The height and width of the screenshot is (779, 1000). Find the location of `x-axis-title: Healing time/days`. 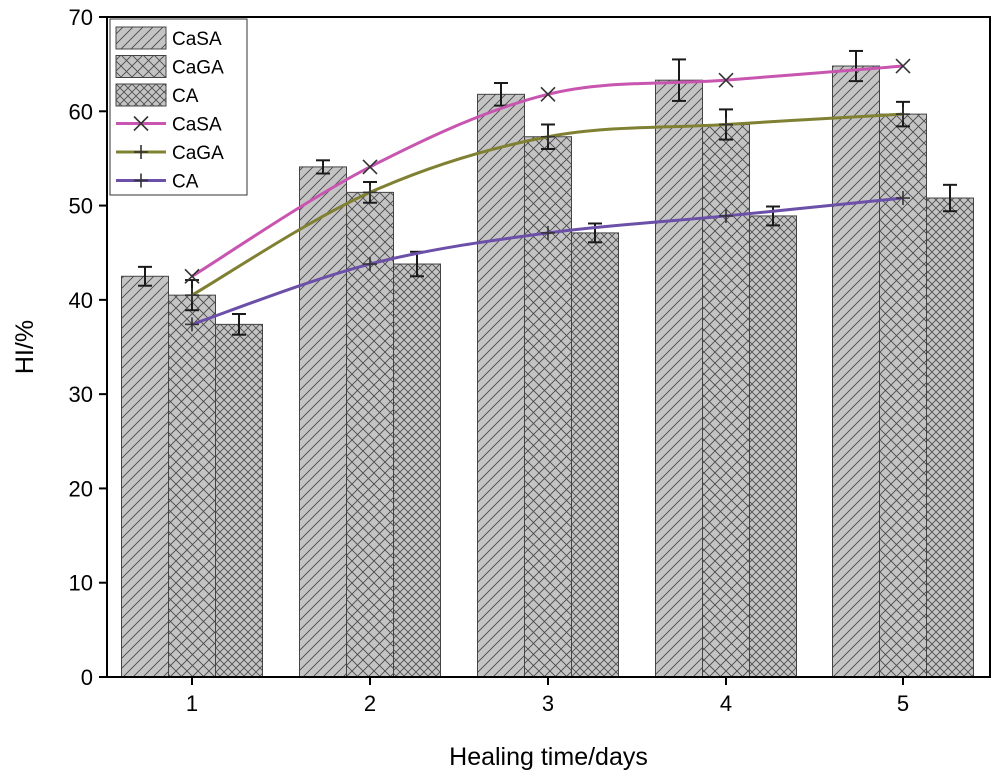

x-axis-title: Healing time/days is located at coordinates (548, 757).